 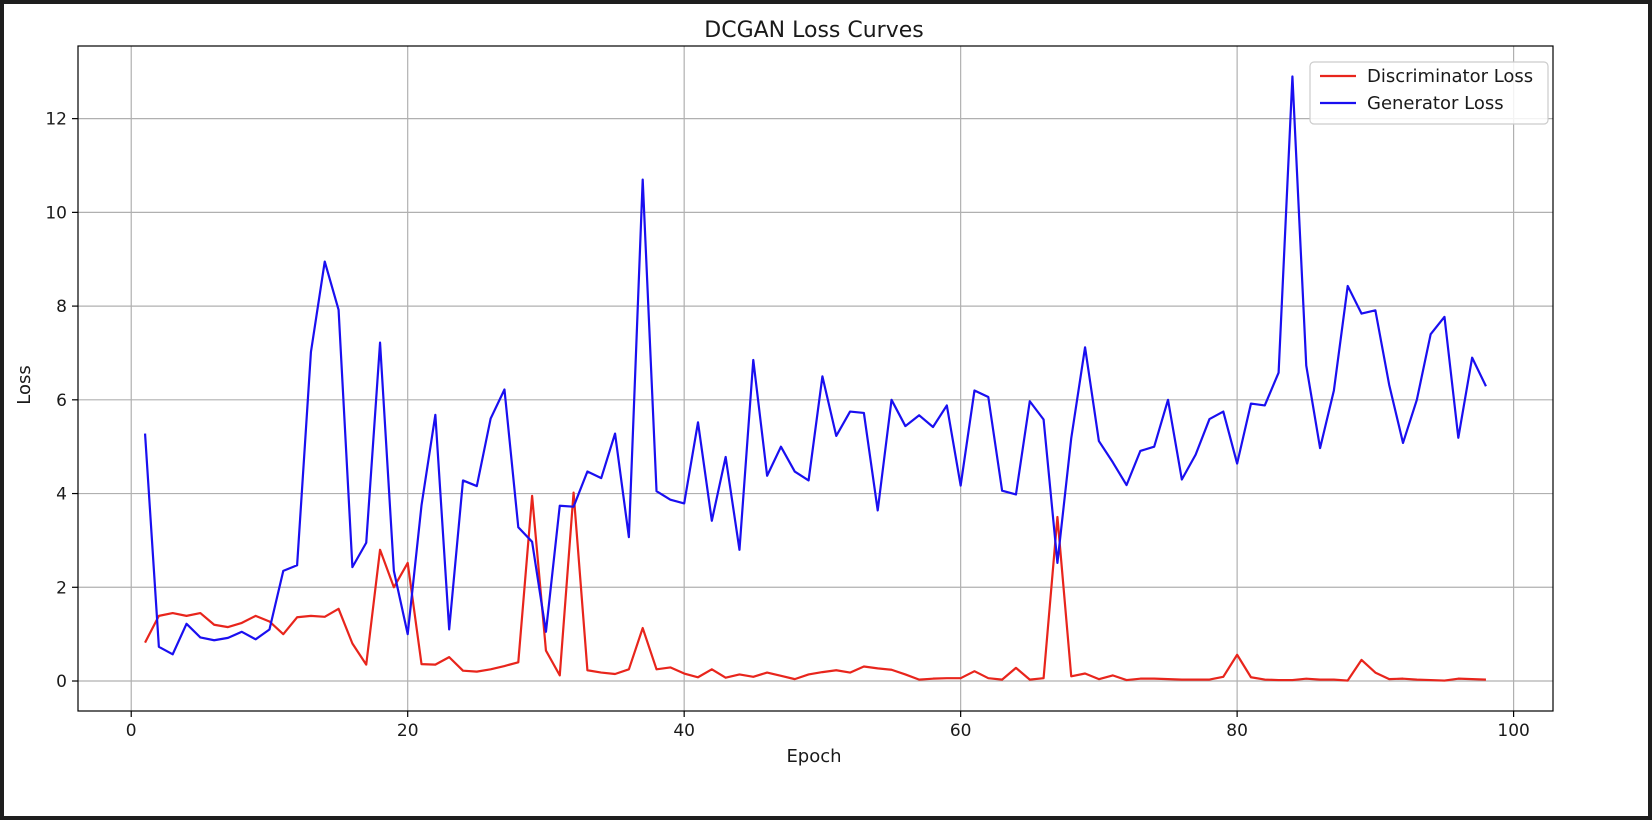 What do you see at coordinates (56, 120) in the screenshot?
I see `y-tick-label: 12` at bounding box center [56, 120].